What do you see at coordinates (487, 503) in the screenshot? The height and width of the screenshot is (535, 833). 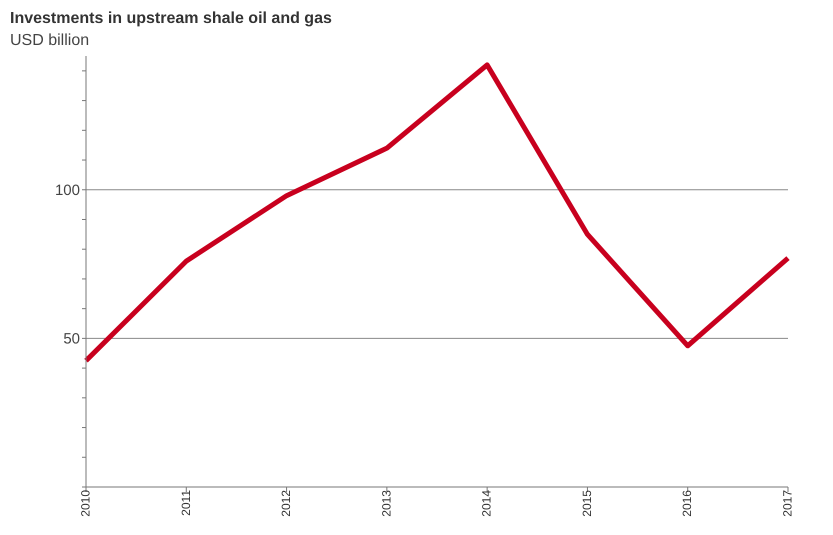 I see `x-tick-label: 2014` at bounding box center [487, 503].